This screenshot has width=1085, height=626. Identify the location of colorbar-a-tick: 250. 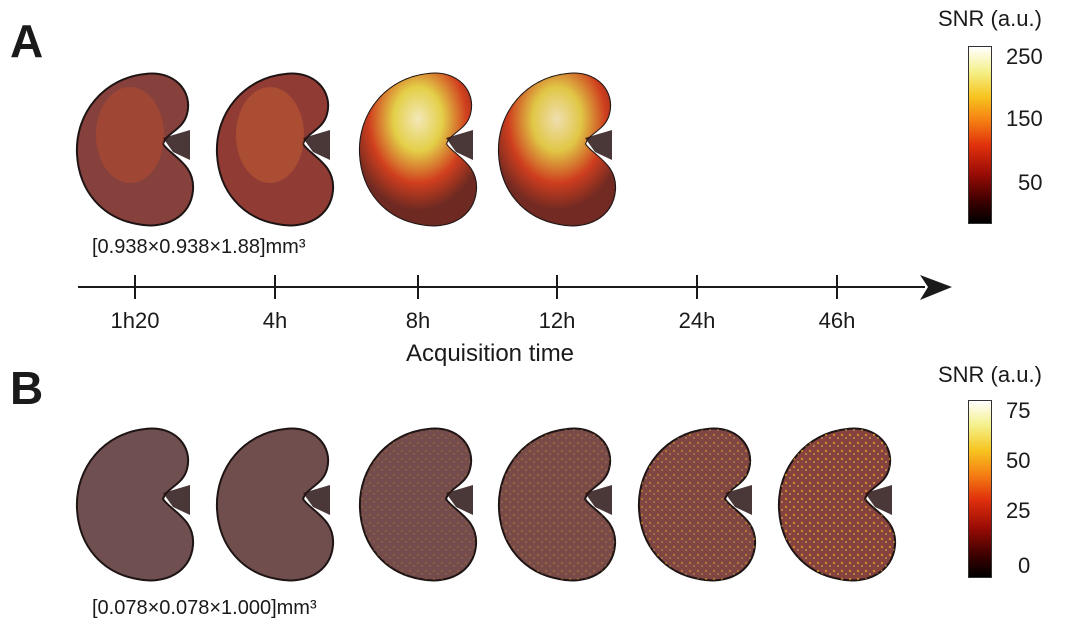
(1024, 56).